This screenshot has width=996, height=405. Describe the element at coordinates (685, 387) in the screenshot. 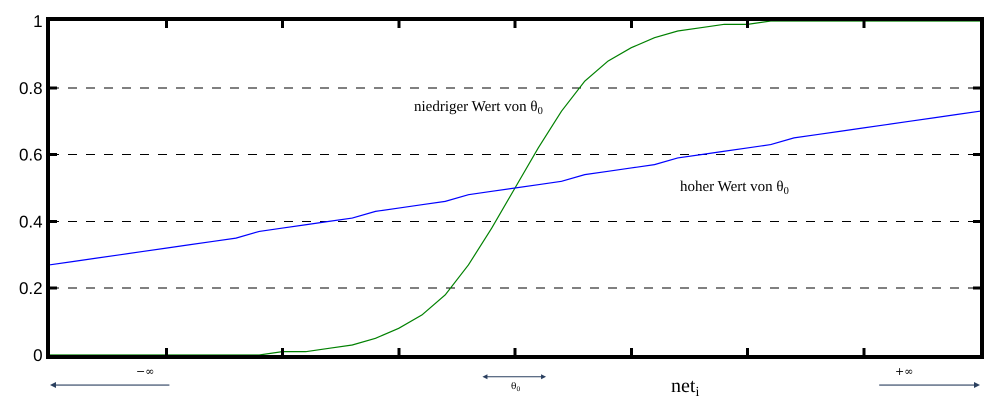

I see `x-axis-title: net$_{i}$` at that location.